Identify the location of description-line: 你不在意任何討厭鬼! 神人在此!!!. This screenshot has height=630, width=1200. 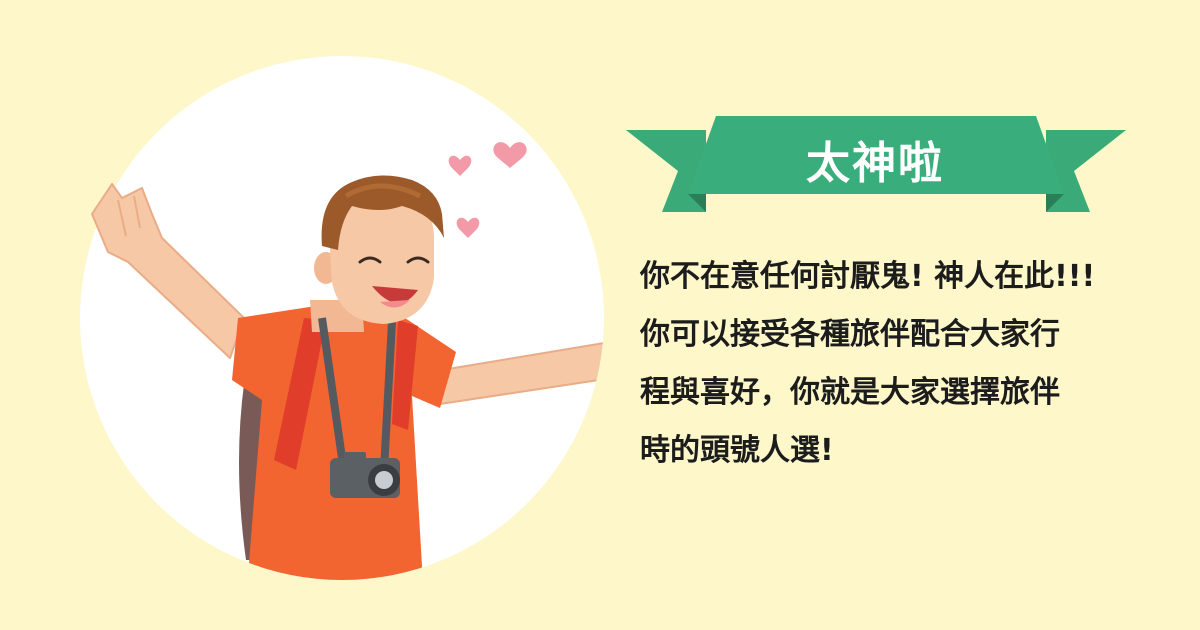
(868, 276).